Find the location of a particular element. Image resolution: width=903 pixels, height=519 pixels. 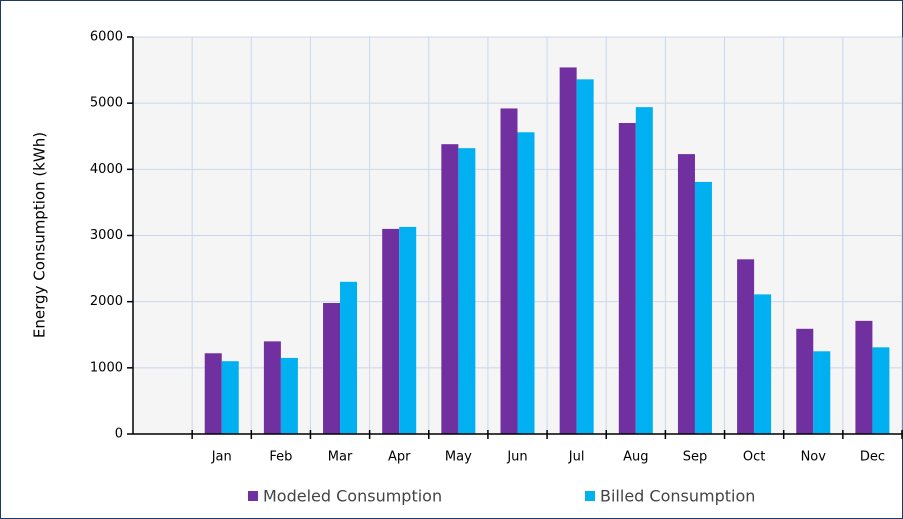

legend-label: Billed Consumption is located at coordinates (677, 496).